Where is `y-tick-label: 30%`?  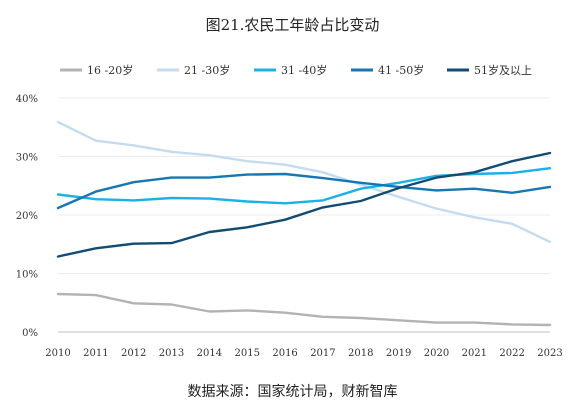 y-tick-label: 30% is located at coordinates (27, 158).